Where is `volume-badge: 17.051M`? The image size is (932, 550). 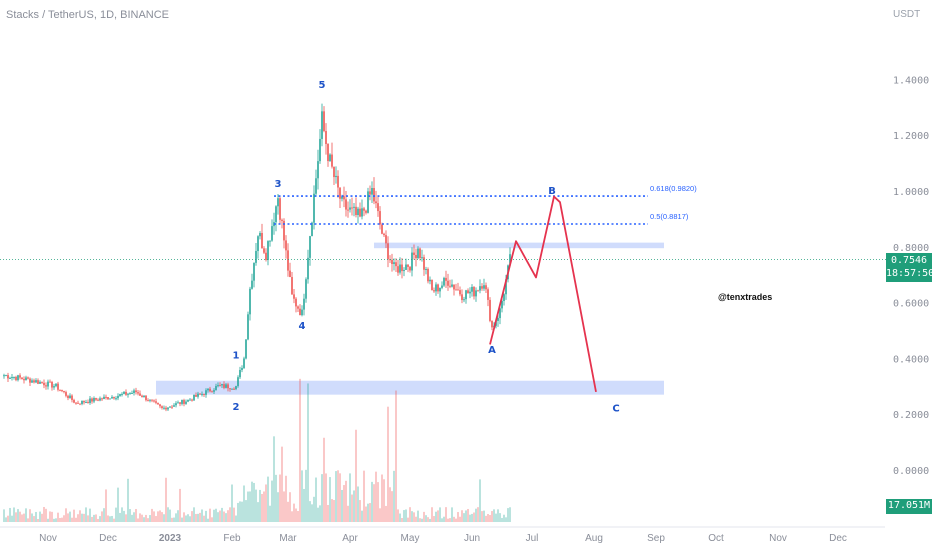 volume-badge: 17.051M is located at coordinates (909, 506).